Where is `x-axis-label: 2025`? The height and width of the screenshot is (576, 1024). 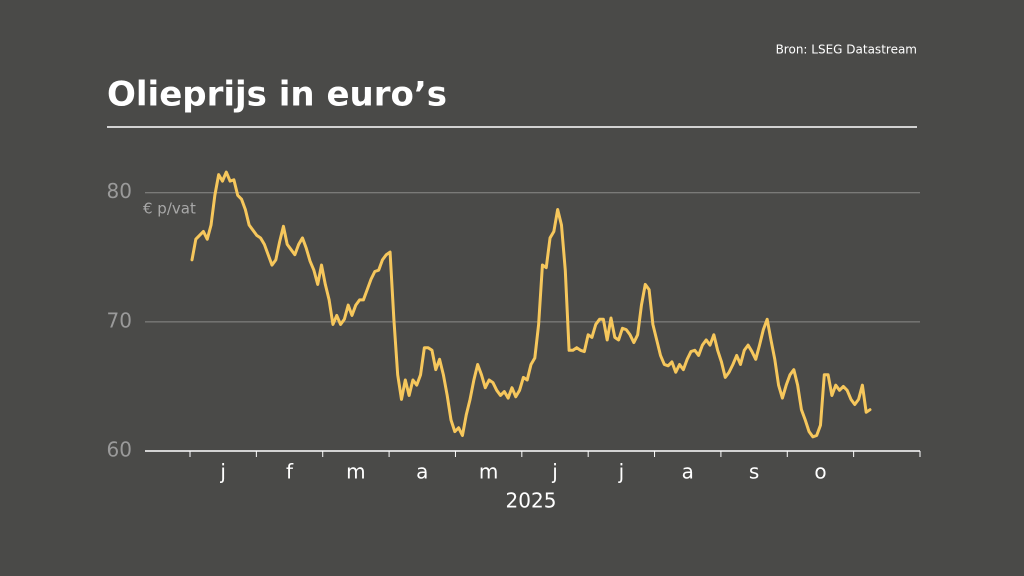
x-axis-label: 2025 is located at coordinates (531, 501).